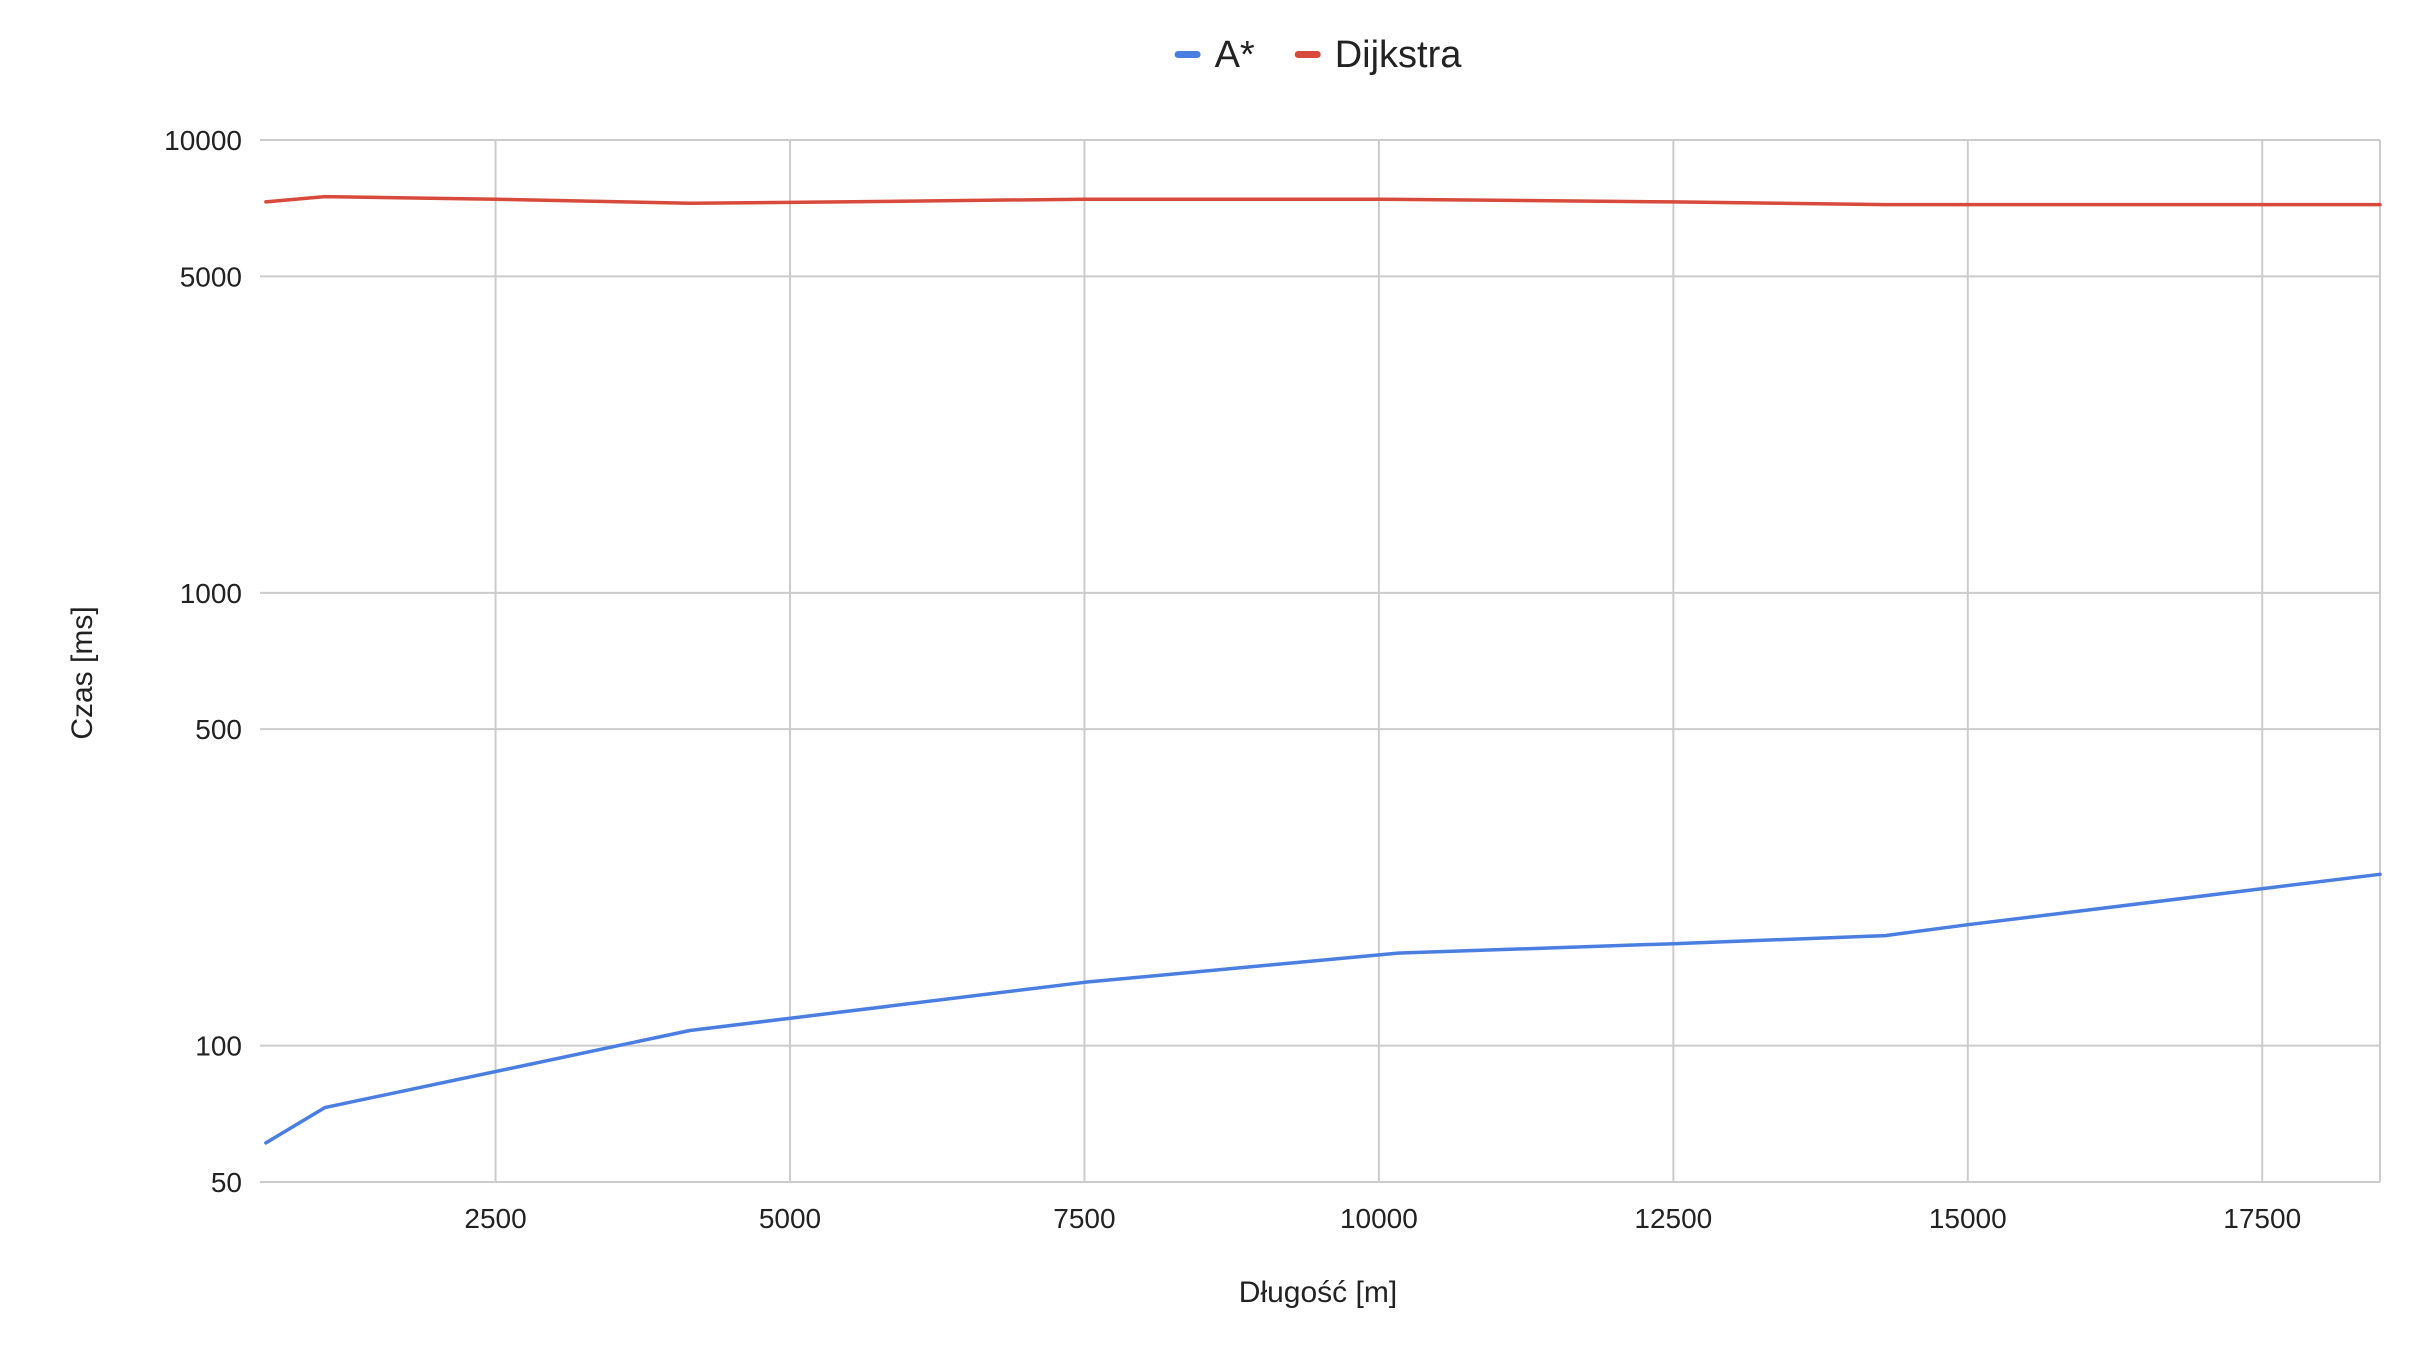  I want to click on legend: A* Dijkstra, so click(1318, 55).